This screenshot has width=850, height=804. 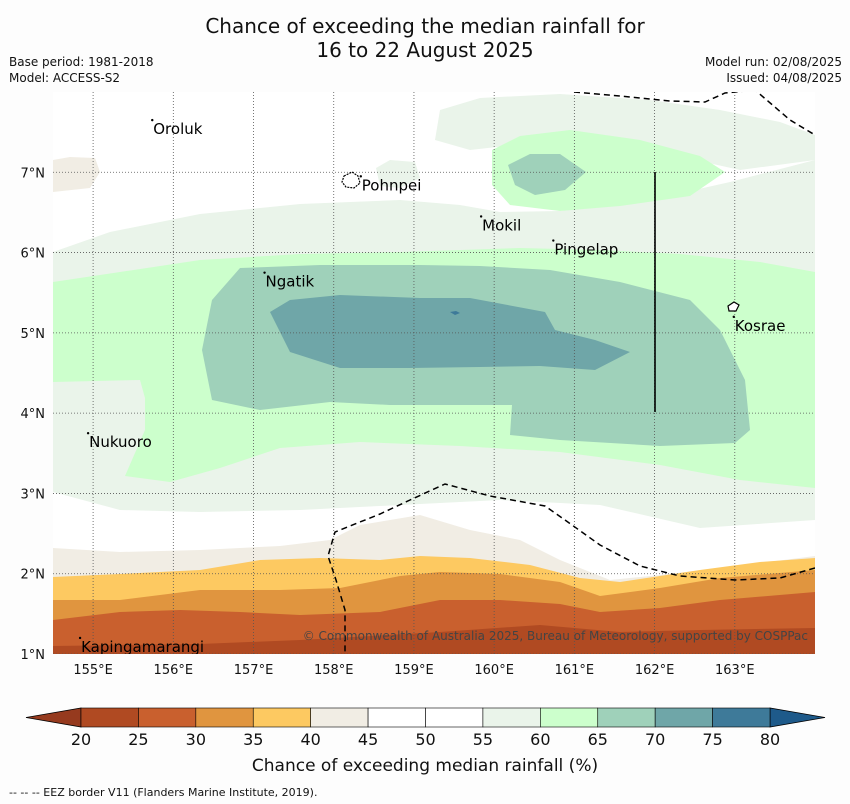 I want to click on longitude-tick-label: 159°E, so click(x=414, y=670).